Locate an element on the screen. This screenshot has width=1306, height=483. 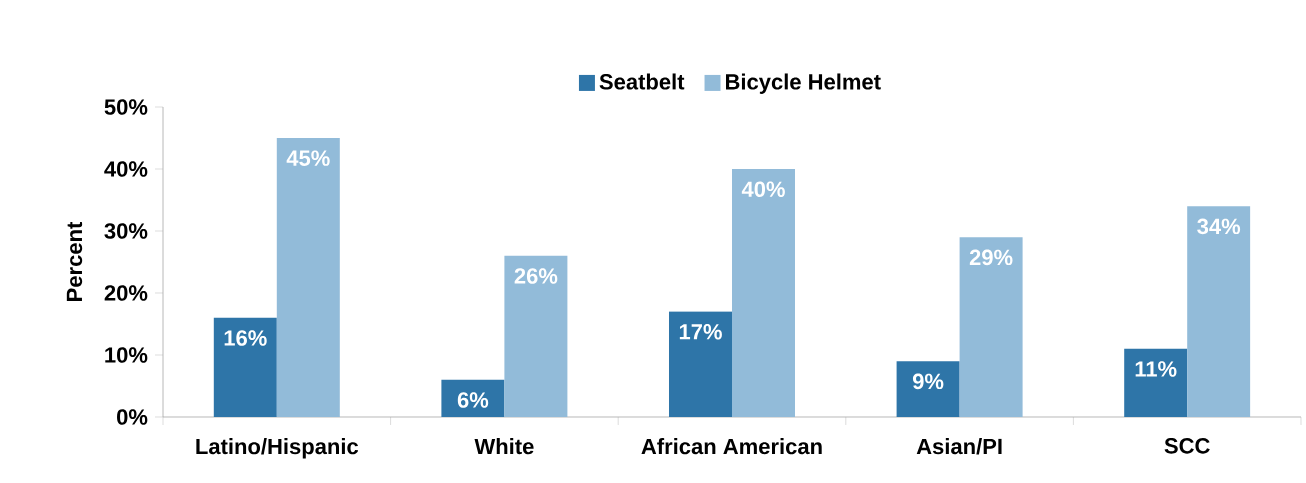
y-axis-title: Percent is located at coordinates (74, 261).